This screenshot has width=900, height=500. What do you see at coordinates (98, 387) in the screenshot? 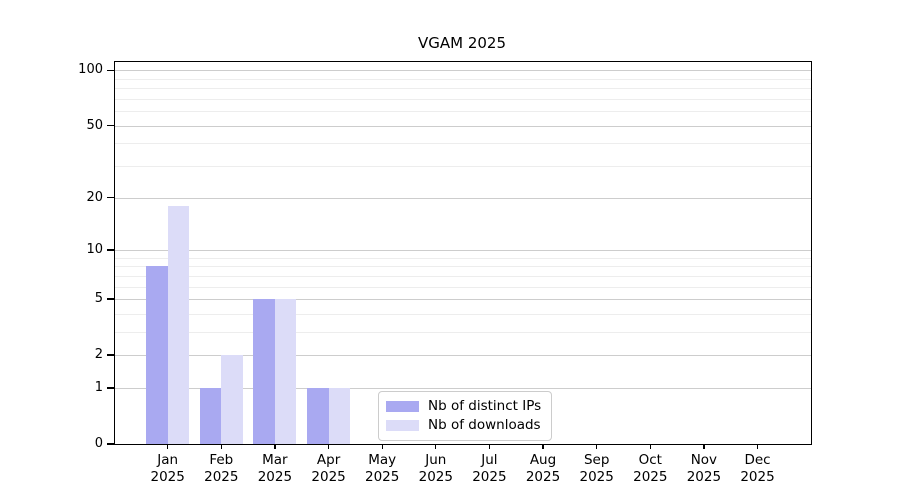
I see `y-tick-label-1: 1` at bounding box center [98, 387].